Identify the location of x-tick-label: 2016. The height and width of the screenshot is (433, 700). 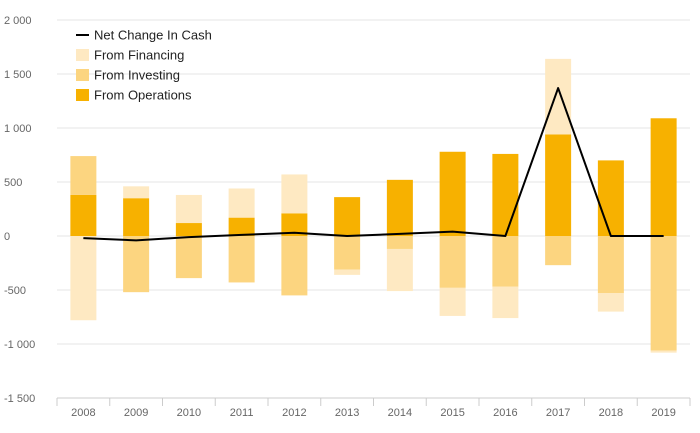
(505, 413).